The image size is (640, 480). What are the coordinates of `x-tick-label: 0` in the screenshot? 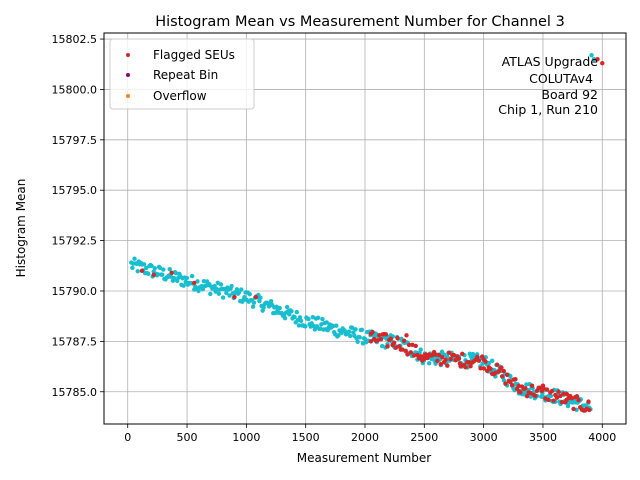 It's located at (127, 437).